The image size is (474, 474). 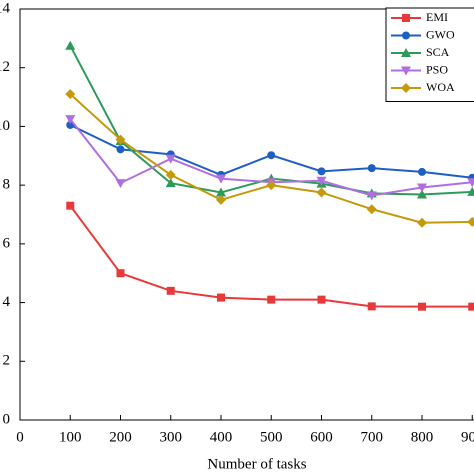 What do you see at coordinates (321, 437) in the screenshot?
I see `x-tick-label: 600` at bounding box center [321, 437].